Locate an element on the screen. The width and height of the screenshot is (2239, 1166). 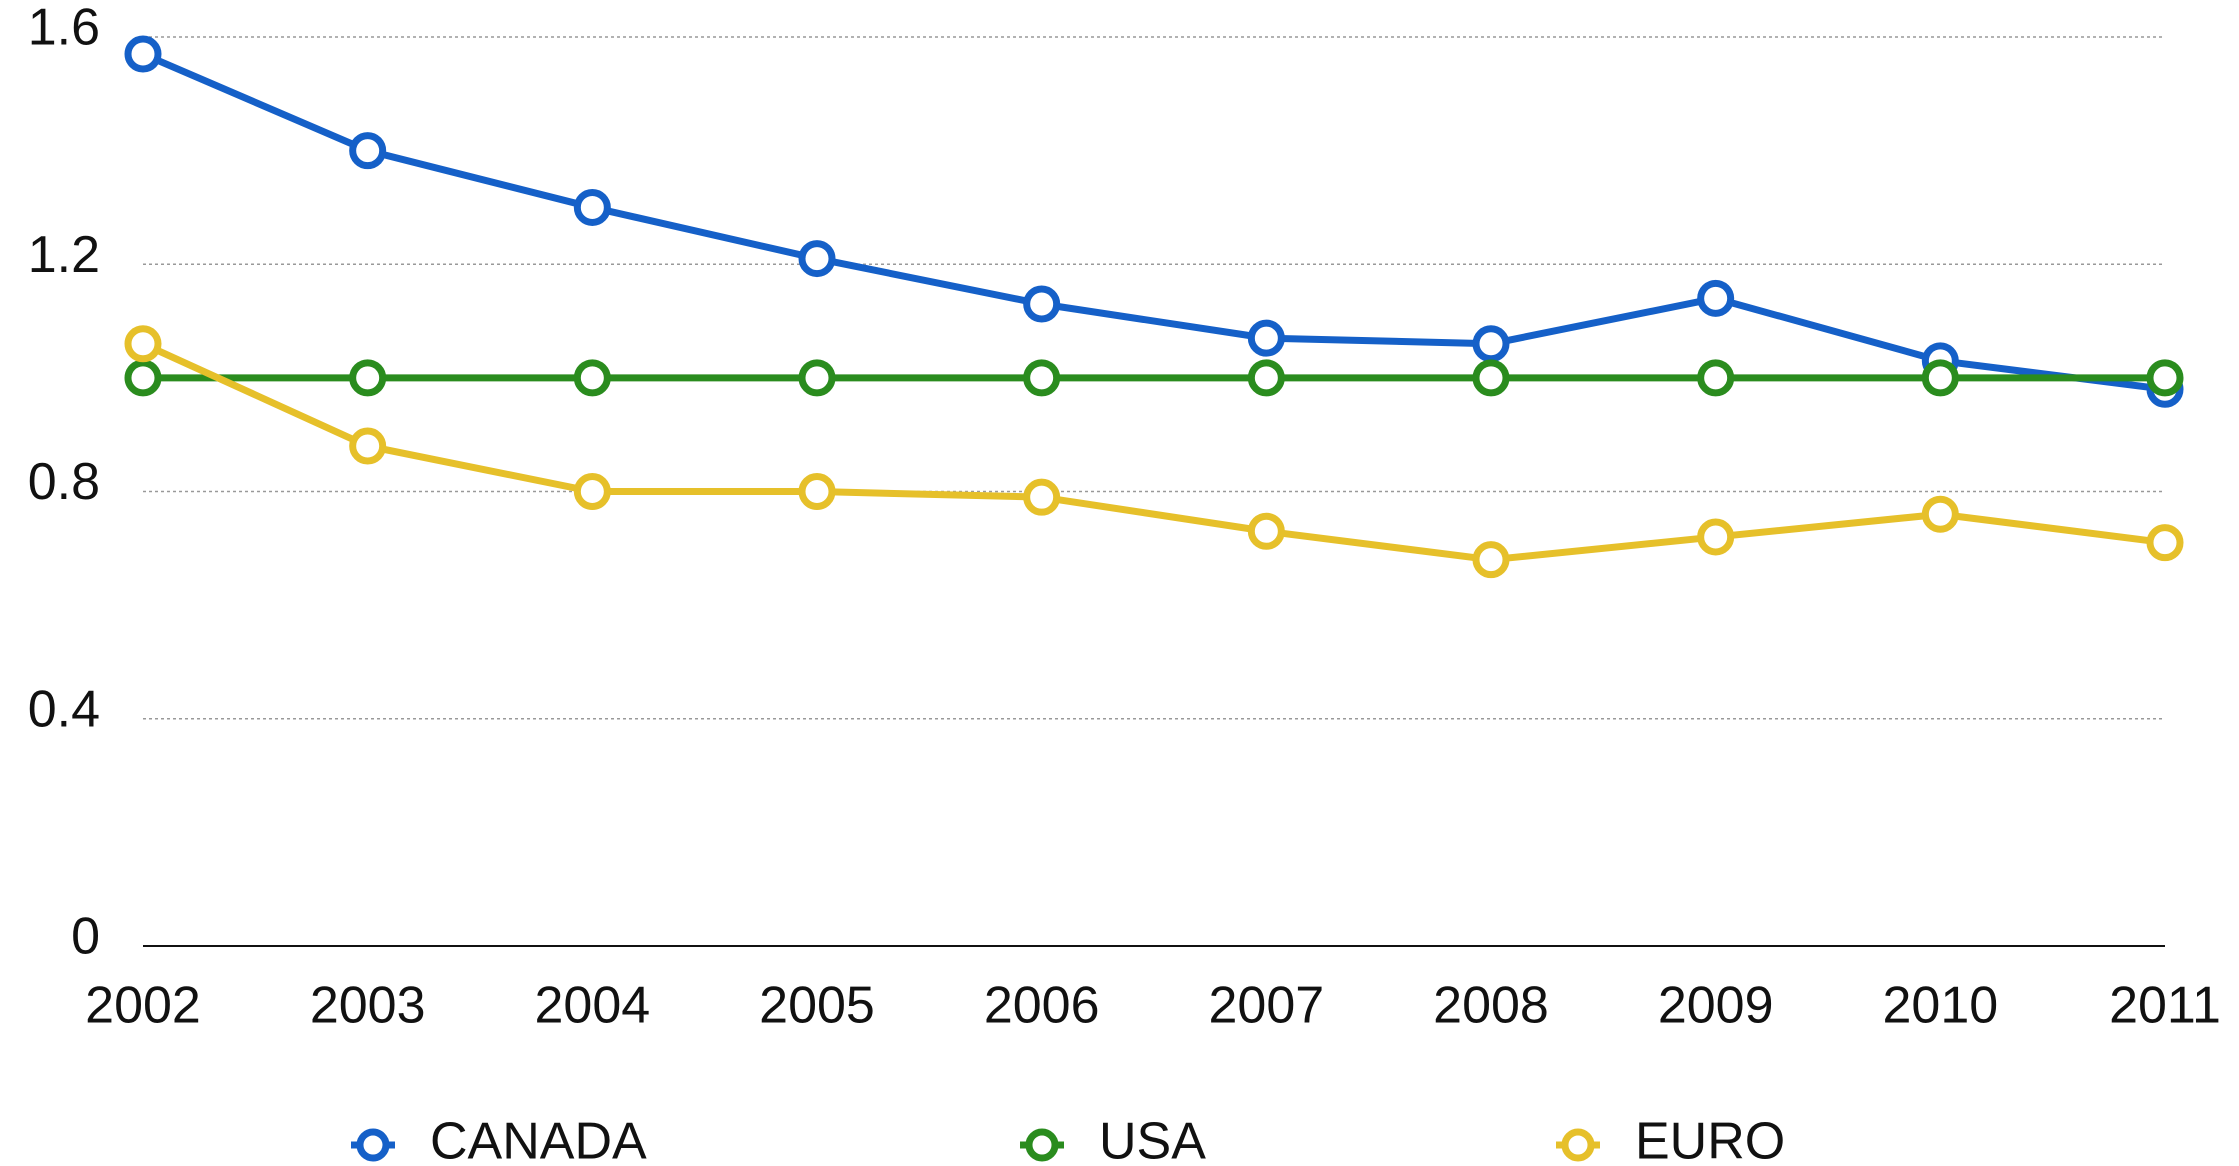
y-tick-label: 0.8 is located at coordinates (64, 482).